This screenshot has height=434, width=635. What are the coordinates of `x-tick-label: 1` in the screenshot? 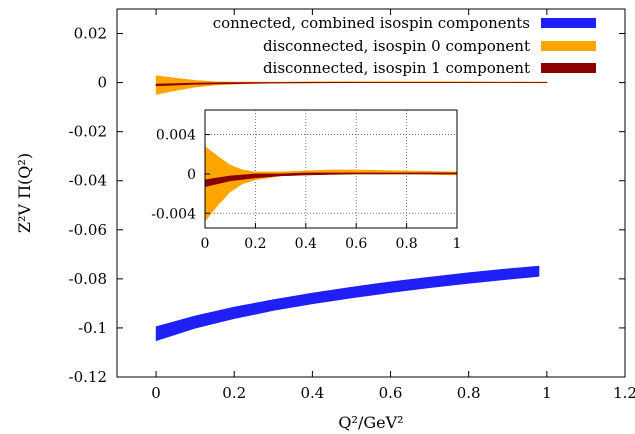 It's located at (547, 393).